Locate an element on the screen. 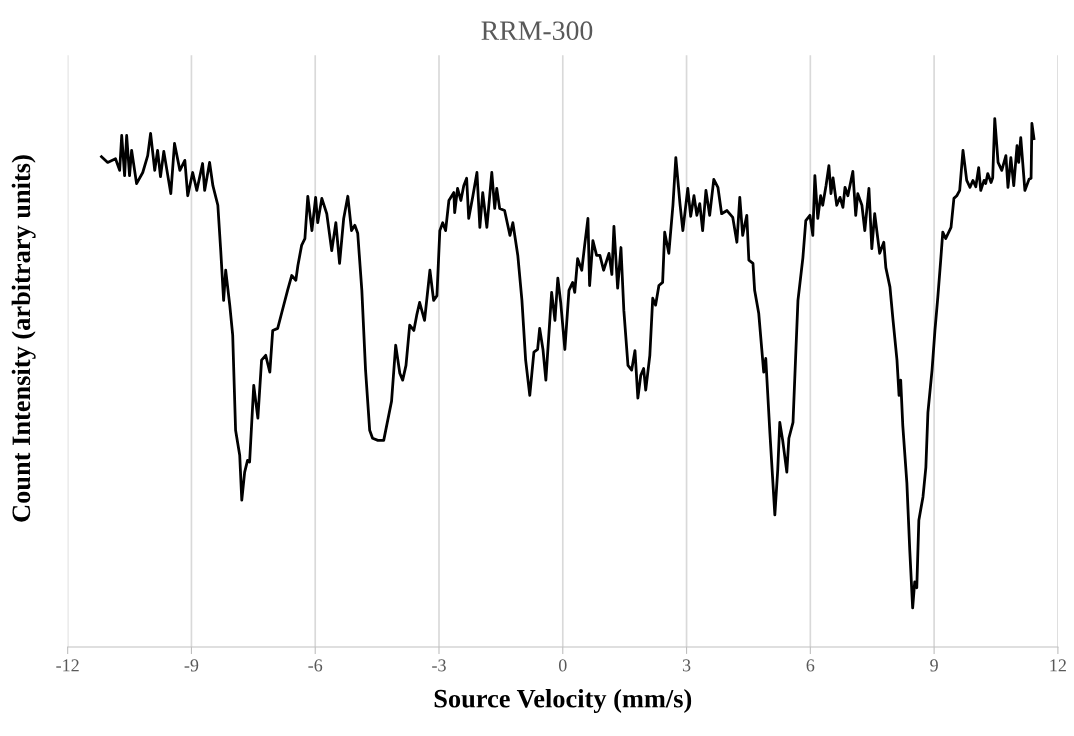 The height and width of the screenshot is (736, 1074). chart-title: RRM-300 is located at coordinates (537, 31).